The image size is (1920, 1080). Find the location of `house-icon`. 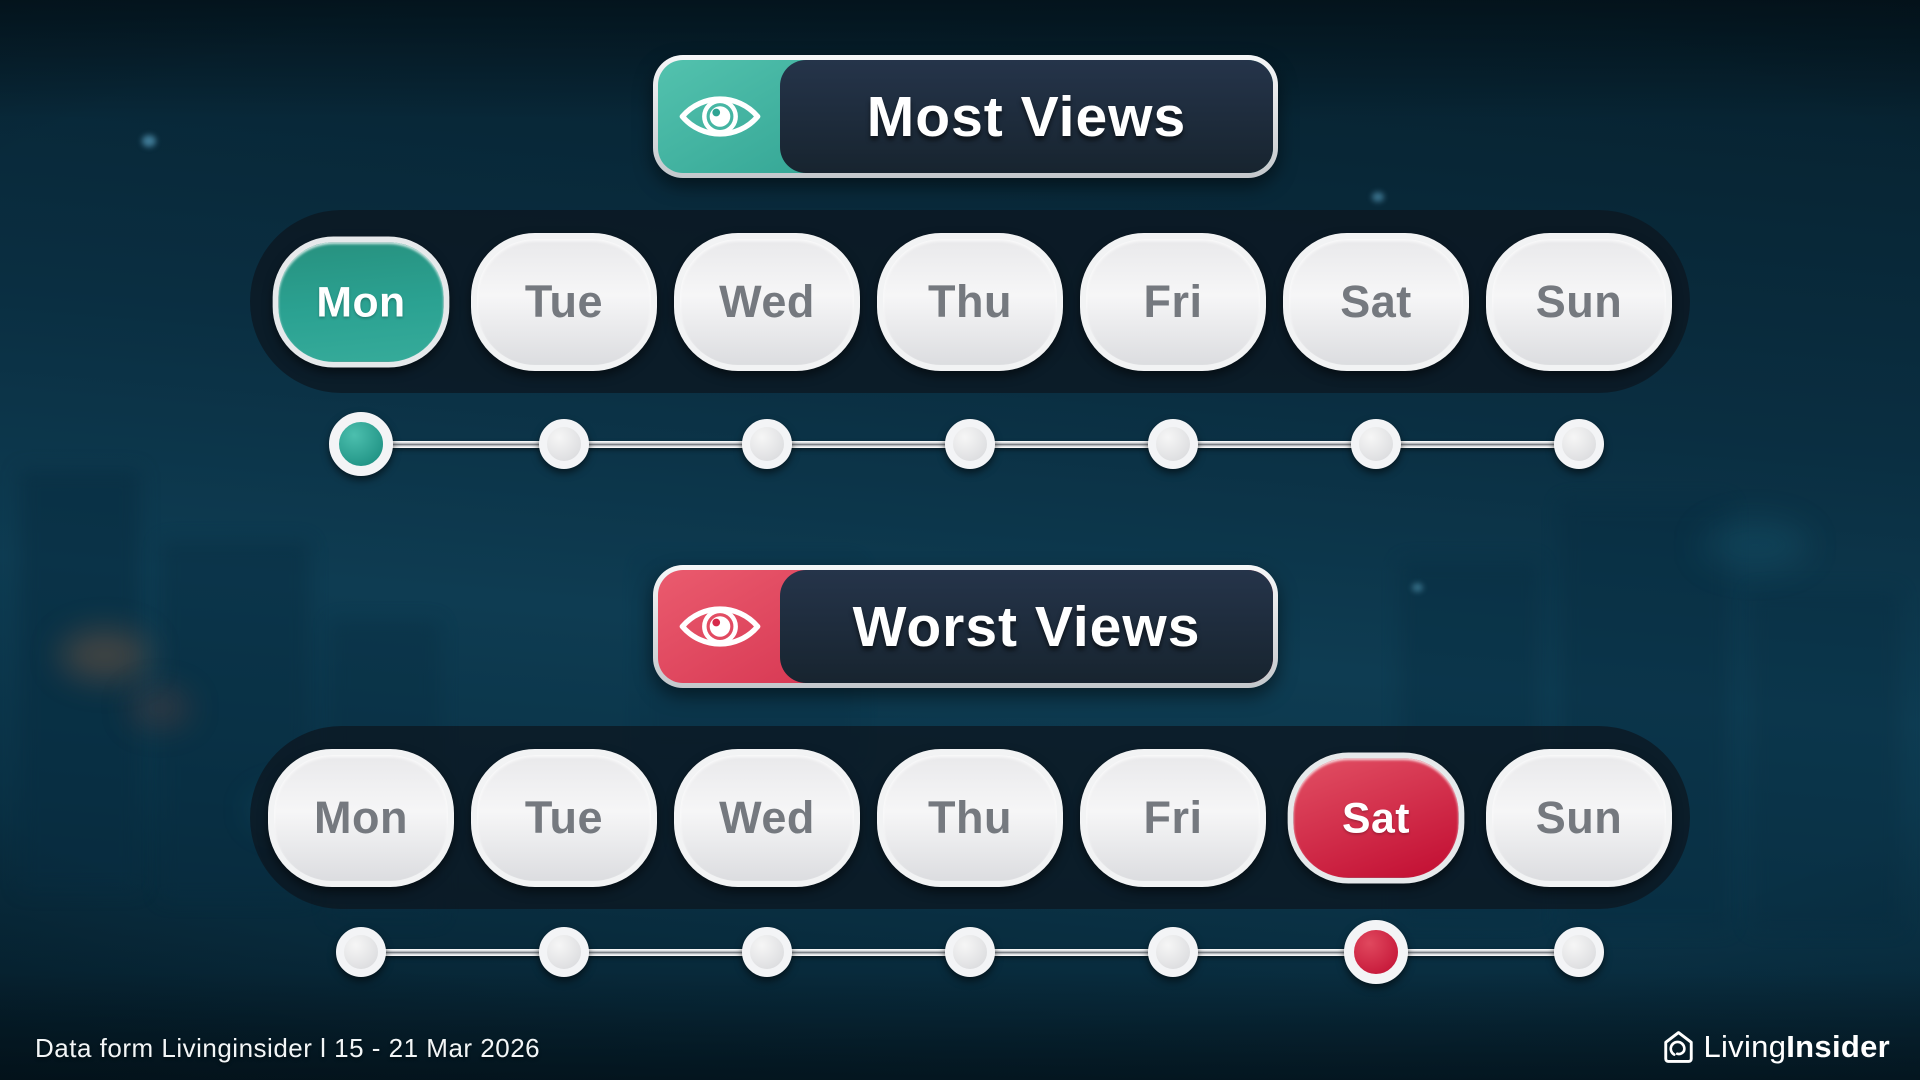

house-icon is located at coordinates (1679, 1047).